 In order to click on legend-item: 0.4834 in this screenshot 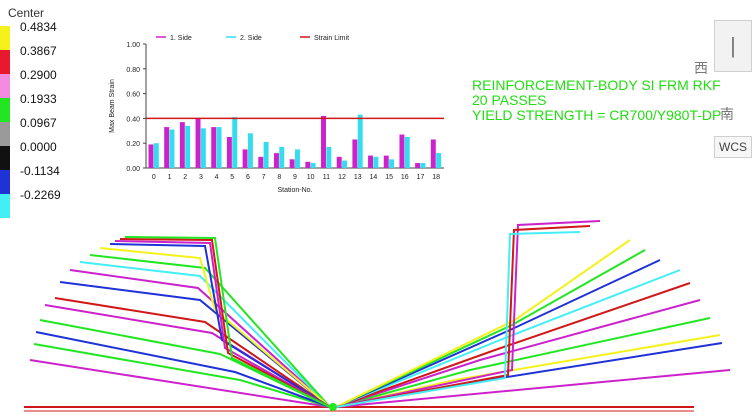, I will do `click(35, 35)`.